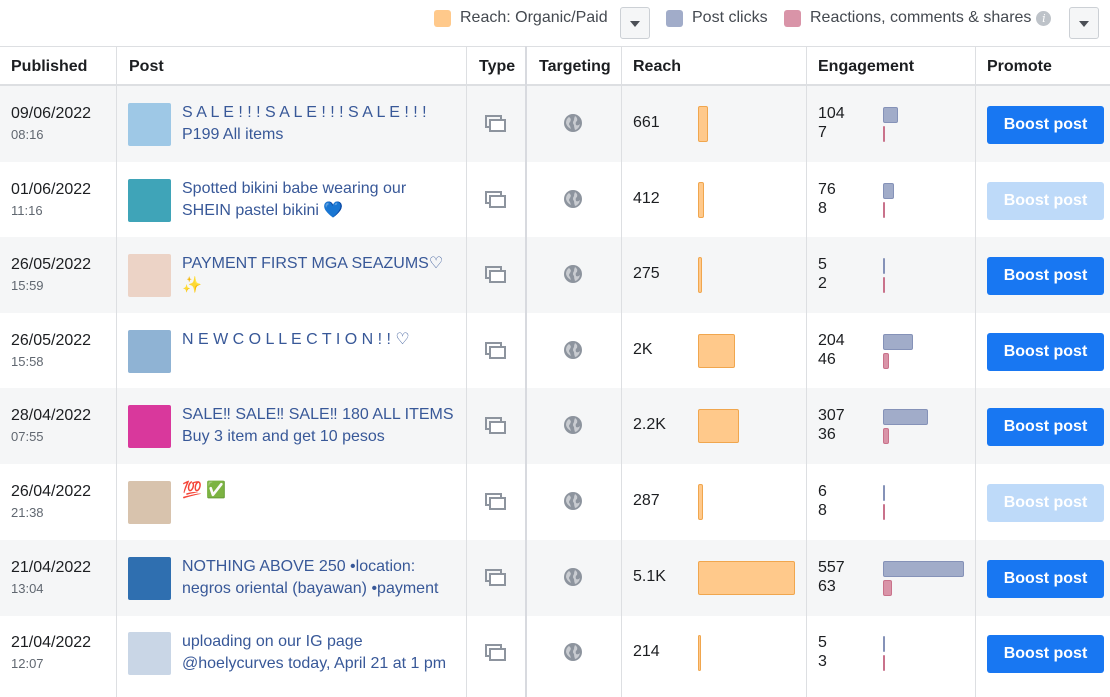 Image resolution: width=1110 pixels, height=697 pixels. I want to click on published-date: 26/04/2022, so click(51, 491).